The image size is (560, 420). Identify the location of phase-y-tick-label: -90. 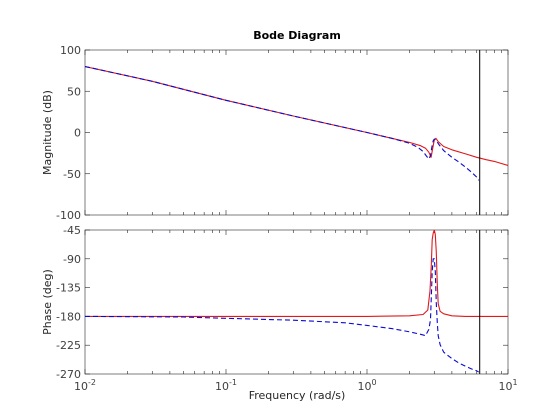
(72, 259).